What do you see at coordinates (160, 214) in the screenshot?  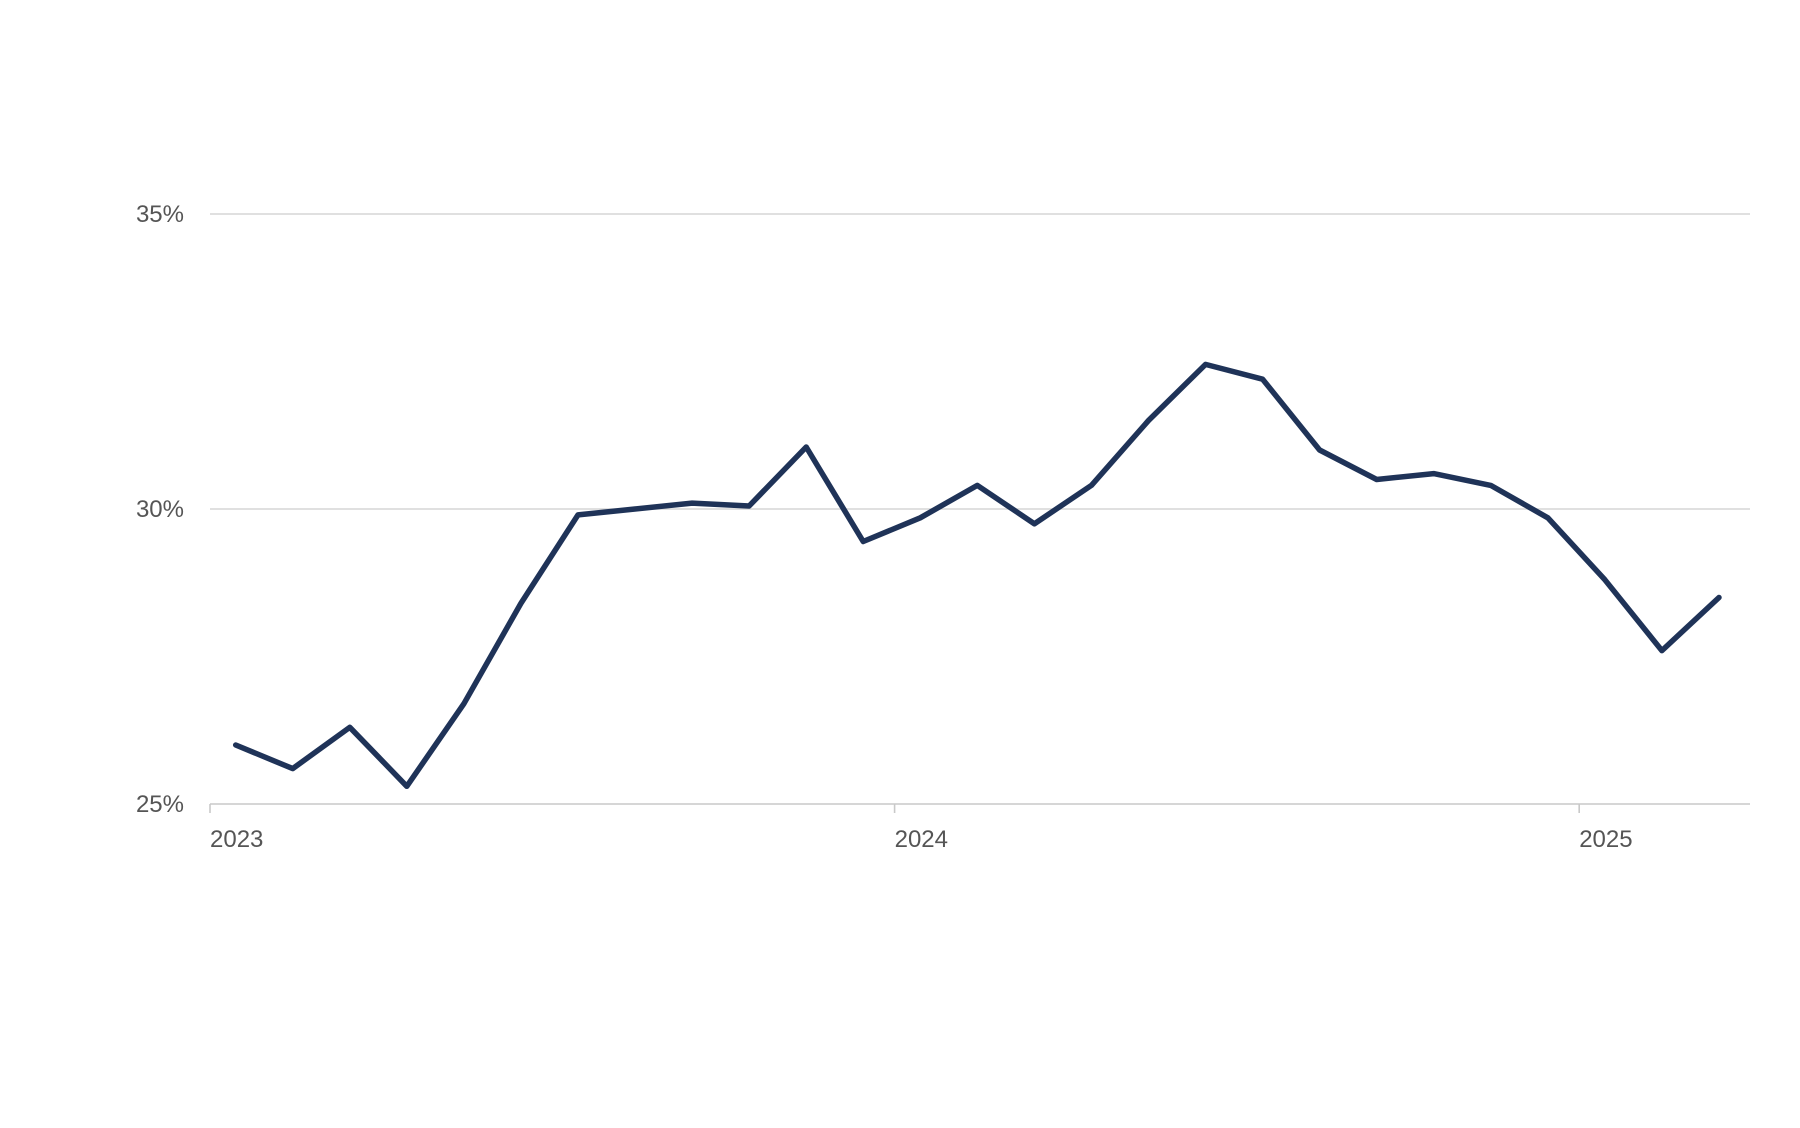 I see `y-tick-label: 35%` at bounding box center [160, 214].